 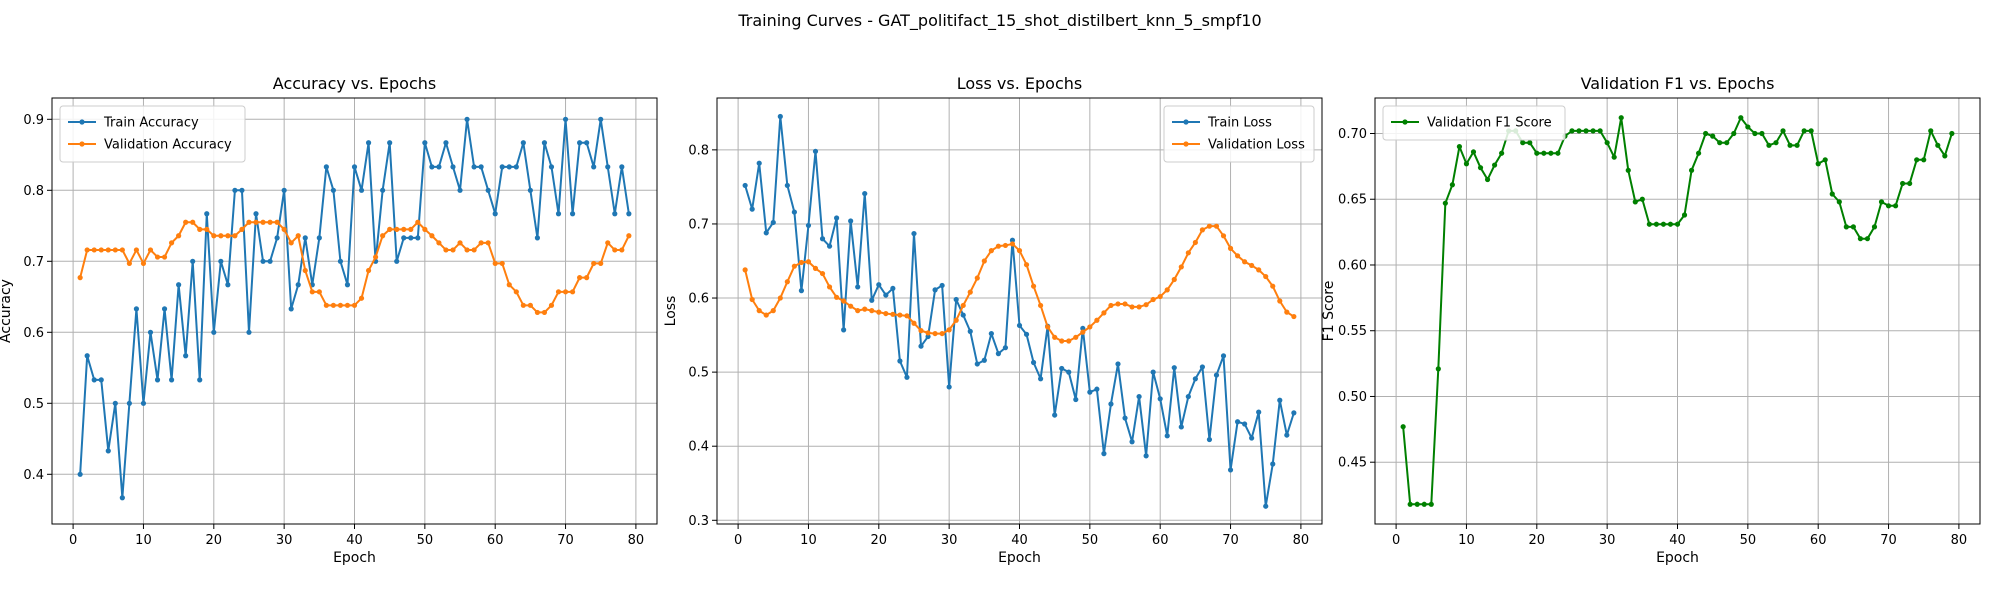 I want to click on x-tick-label: 30, so click(x=1607, y=540).